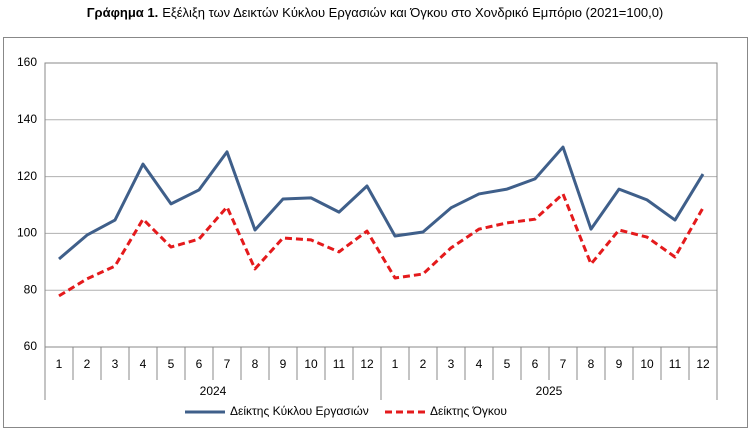  Describe the element at coordinates (299, 411) in the screenshot. I see `legend-label: Δείκτης Κύκλου Εργασιών` at that location.